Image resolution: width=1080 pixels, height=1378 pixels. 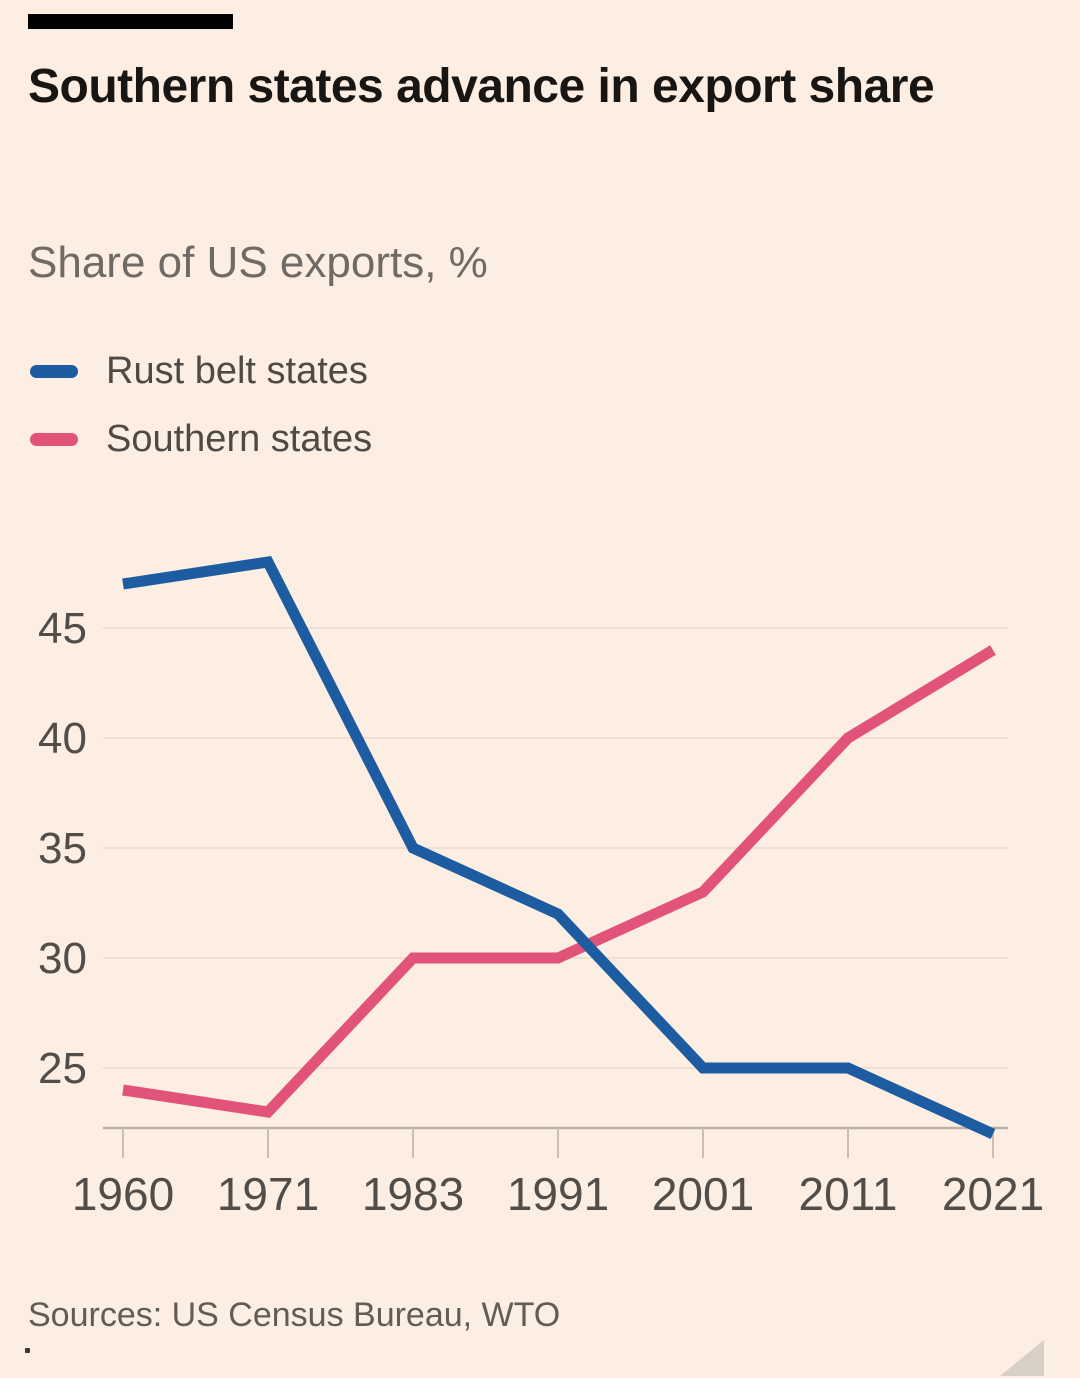 I want to click on resize-corner-icon, so click(x=1022, y=1358).